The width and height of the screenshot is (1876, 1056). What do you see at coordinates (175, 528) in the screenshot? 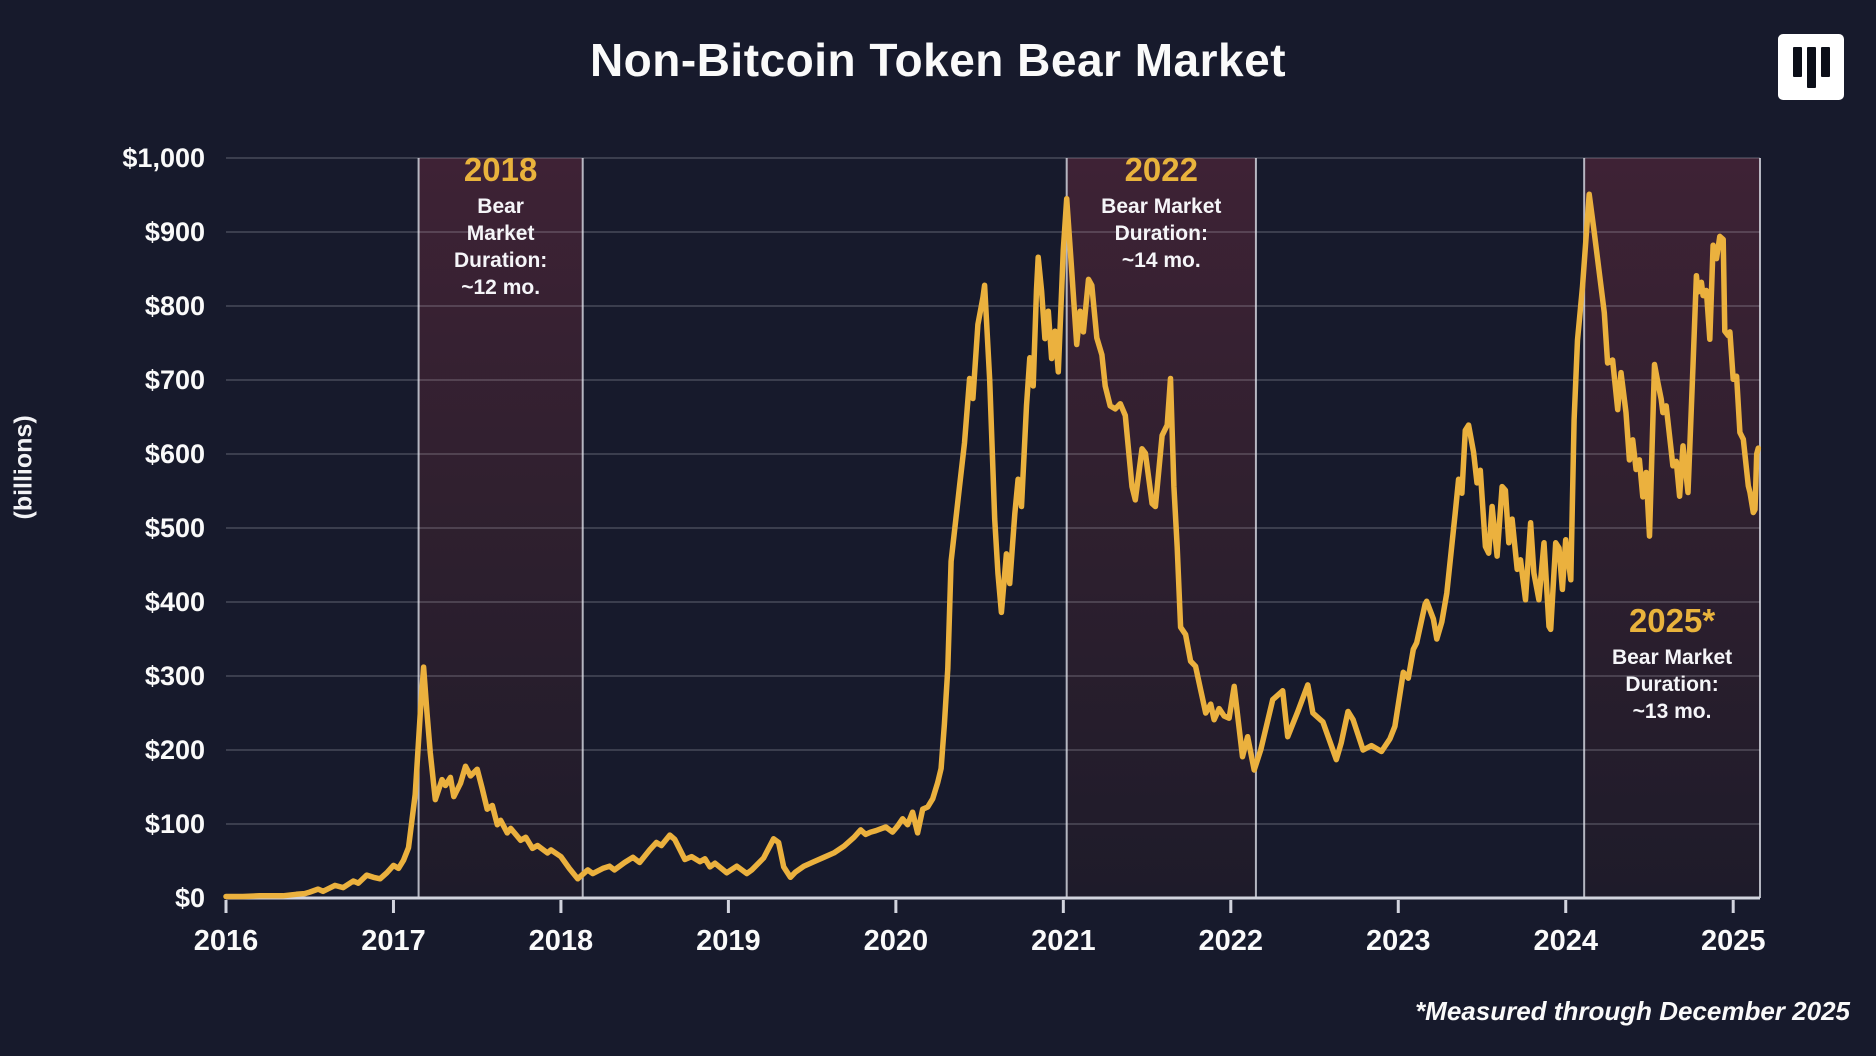
I see `svg-text: $500` at bounding box center [175, 528].